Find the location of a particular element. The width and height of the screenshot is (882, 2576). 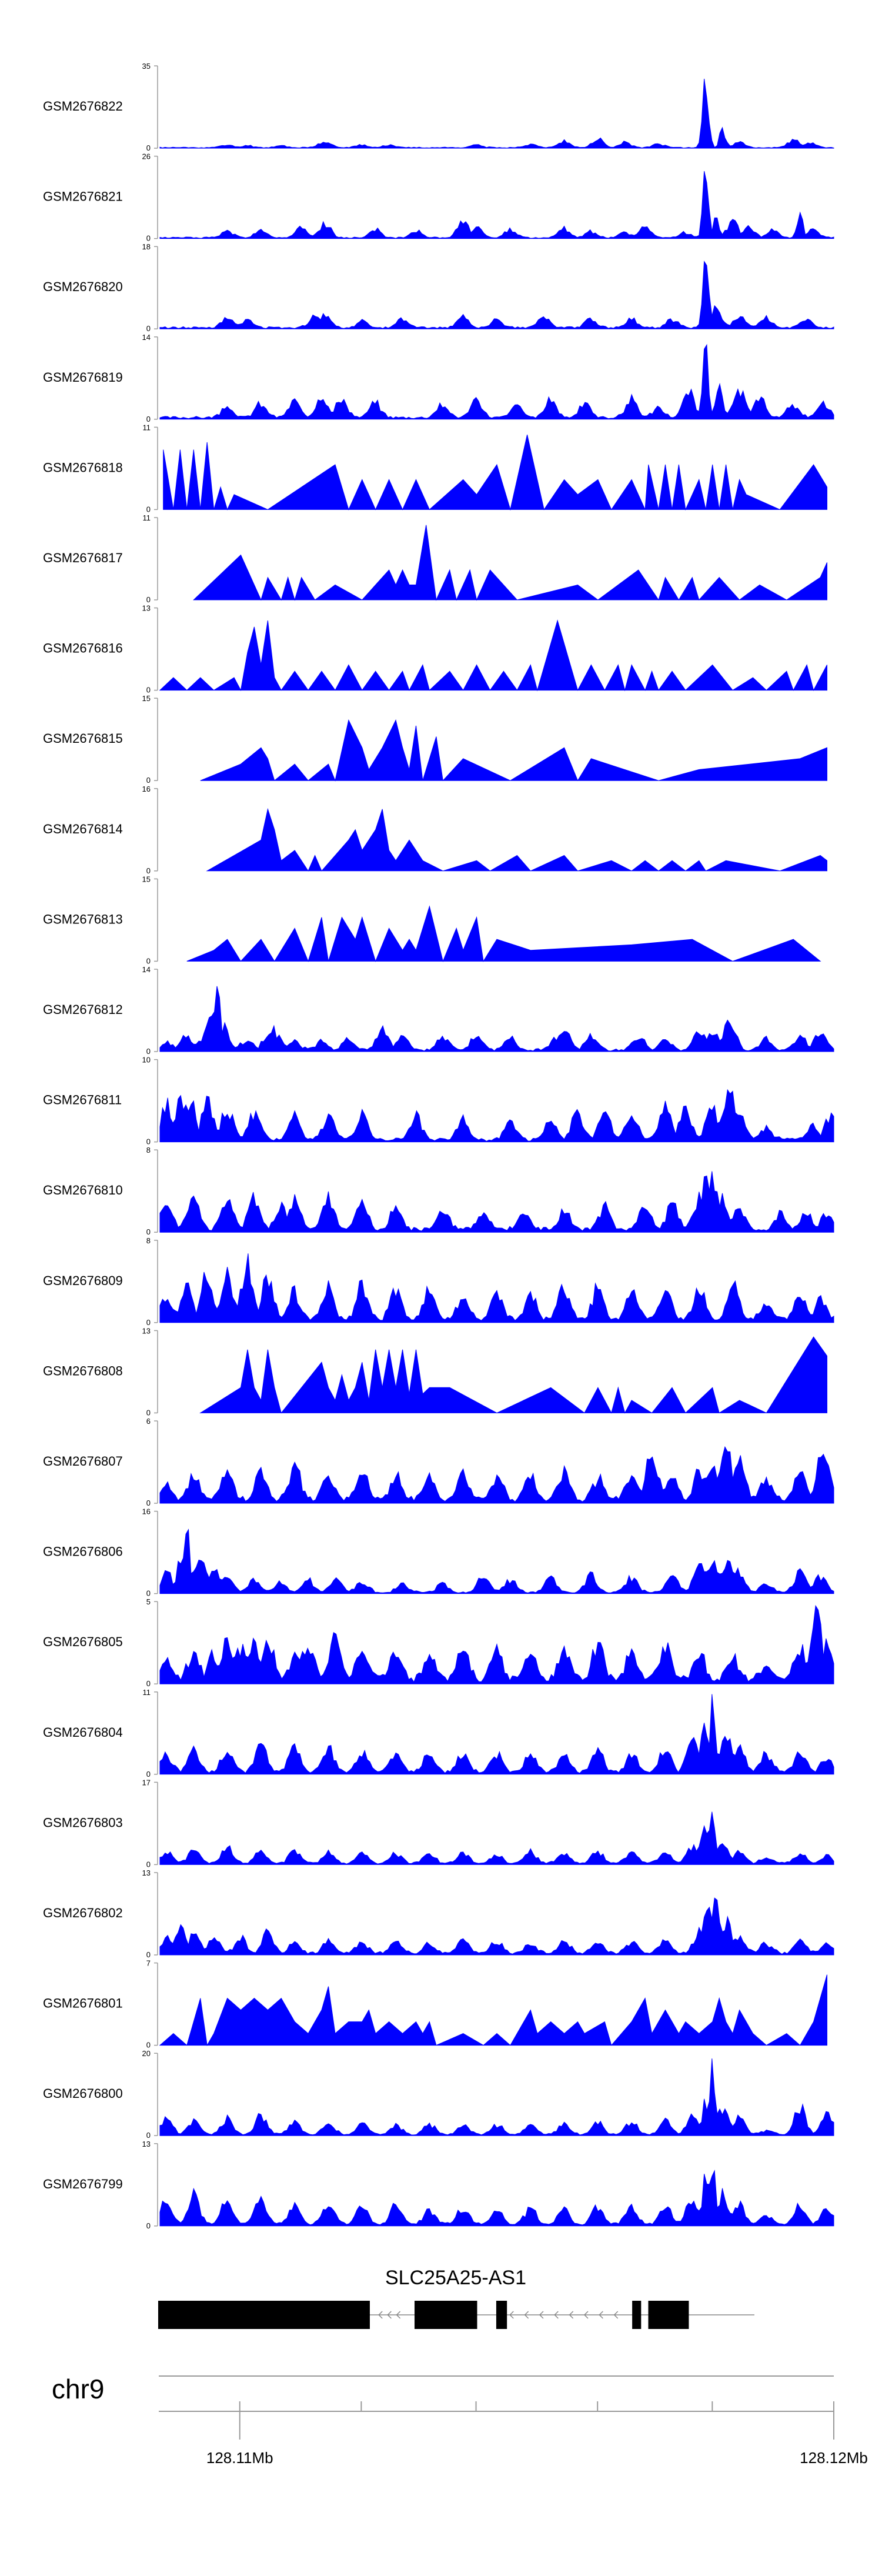

track-GSM2676820: GSM2676820 18 0 is located at coordinates (438, 287).